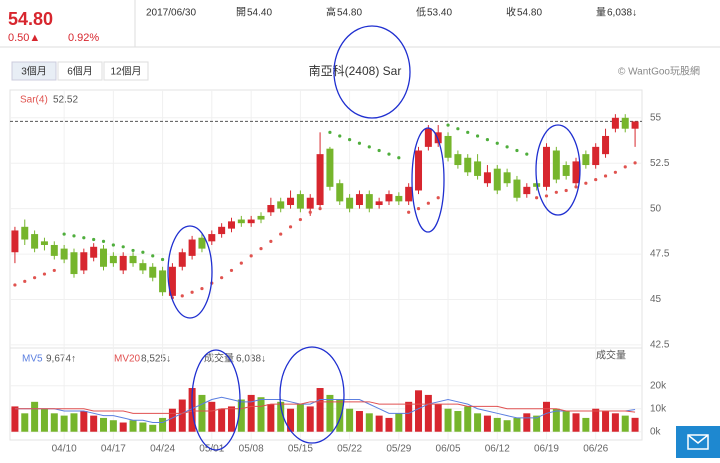 The image size is (720, 463). I want to click on volume-ma-line, so click(325, 410).